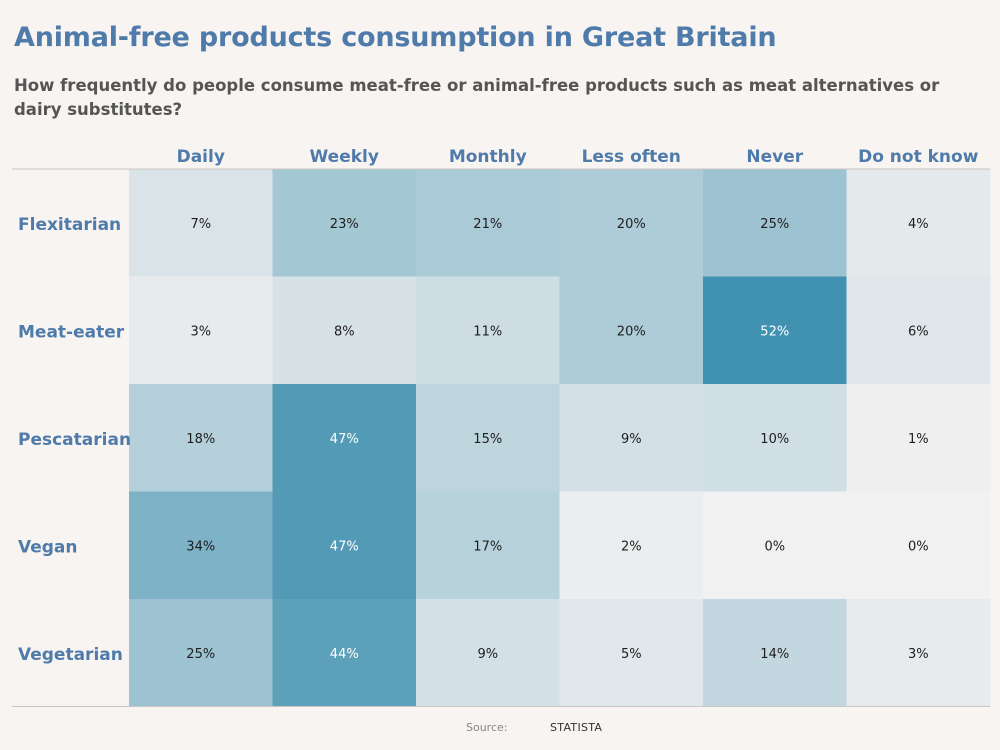 This screenshot has width=1000, height=750. I want to click on cell-value-label: 52%, so click(774, 331).